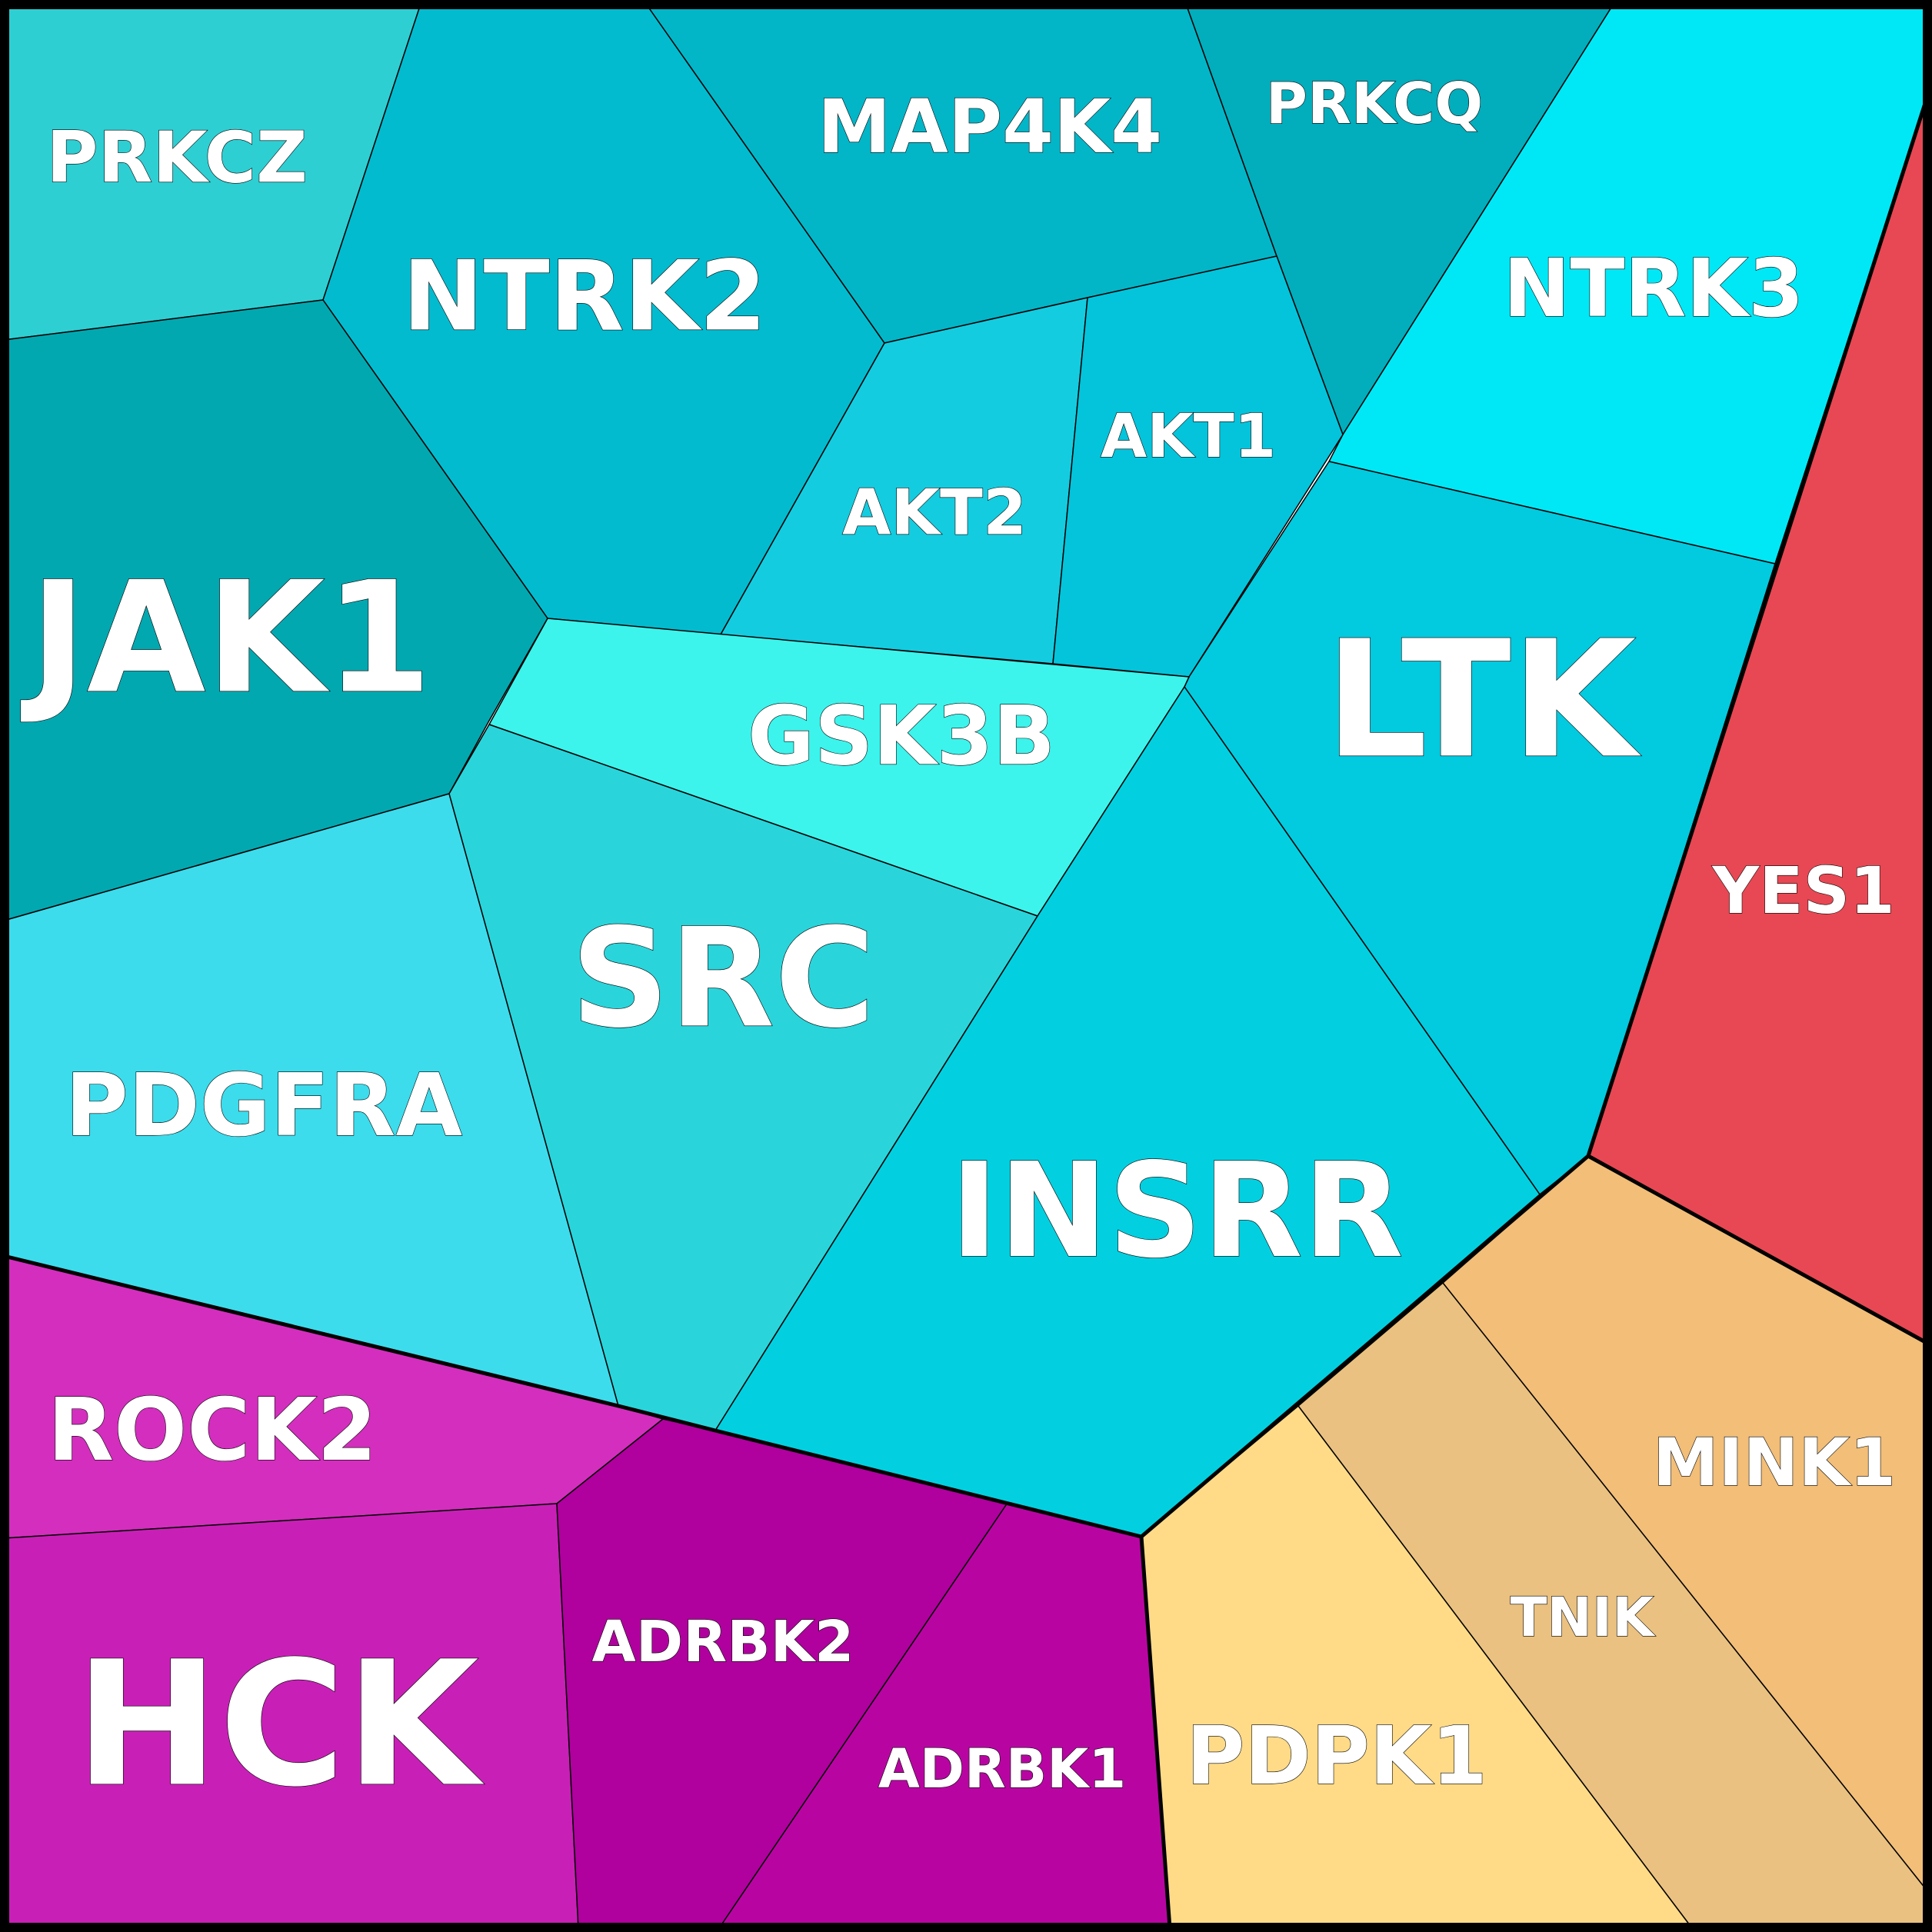  I want to click on label-akt2: AKT2, so click(934, 513).